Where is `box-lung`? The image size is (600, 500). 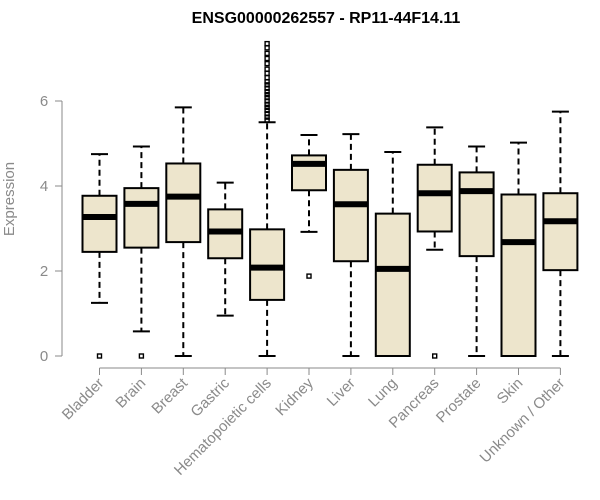 box-lung is located at coordinates (392, 254).